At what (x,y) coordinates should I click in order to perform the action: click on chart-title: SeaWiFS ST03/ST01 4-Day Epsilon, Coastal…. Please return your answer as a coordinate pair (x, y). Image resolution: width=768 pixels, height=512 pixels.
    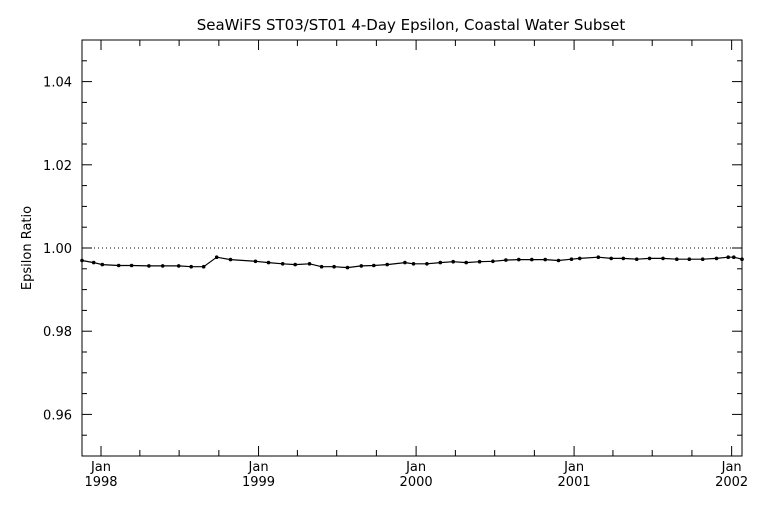
    Looking at the image, I should click on (411, 25).